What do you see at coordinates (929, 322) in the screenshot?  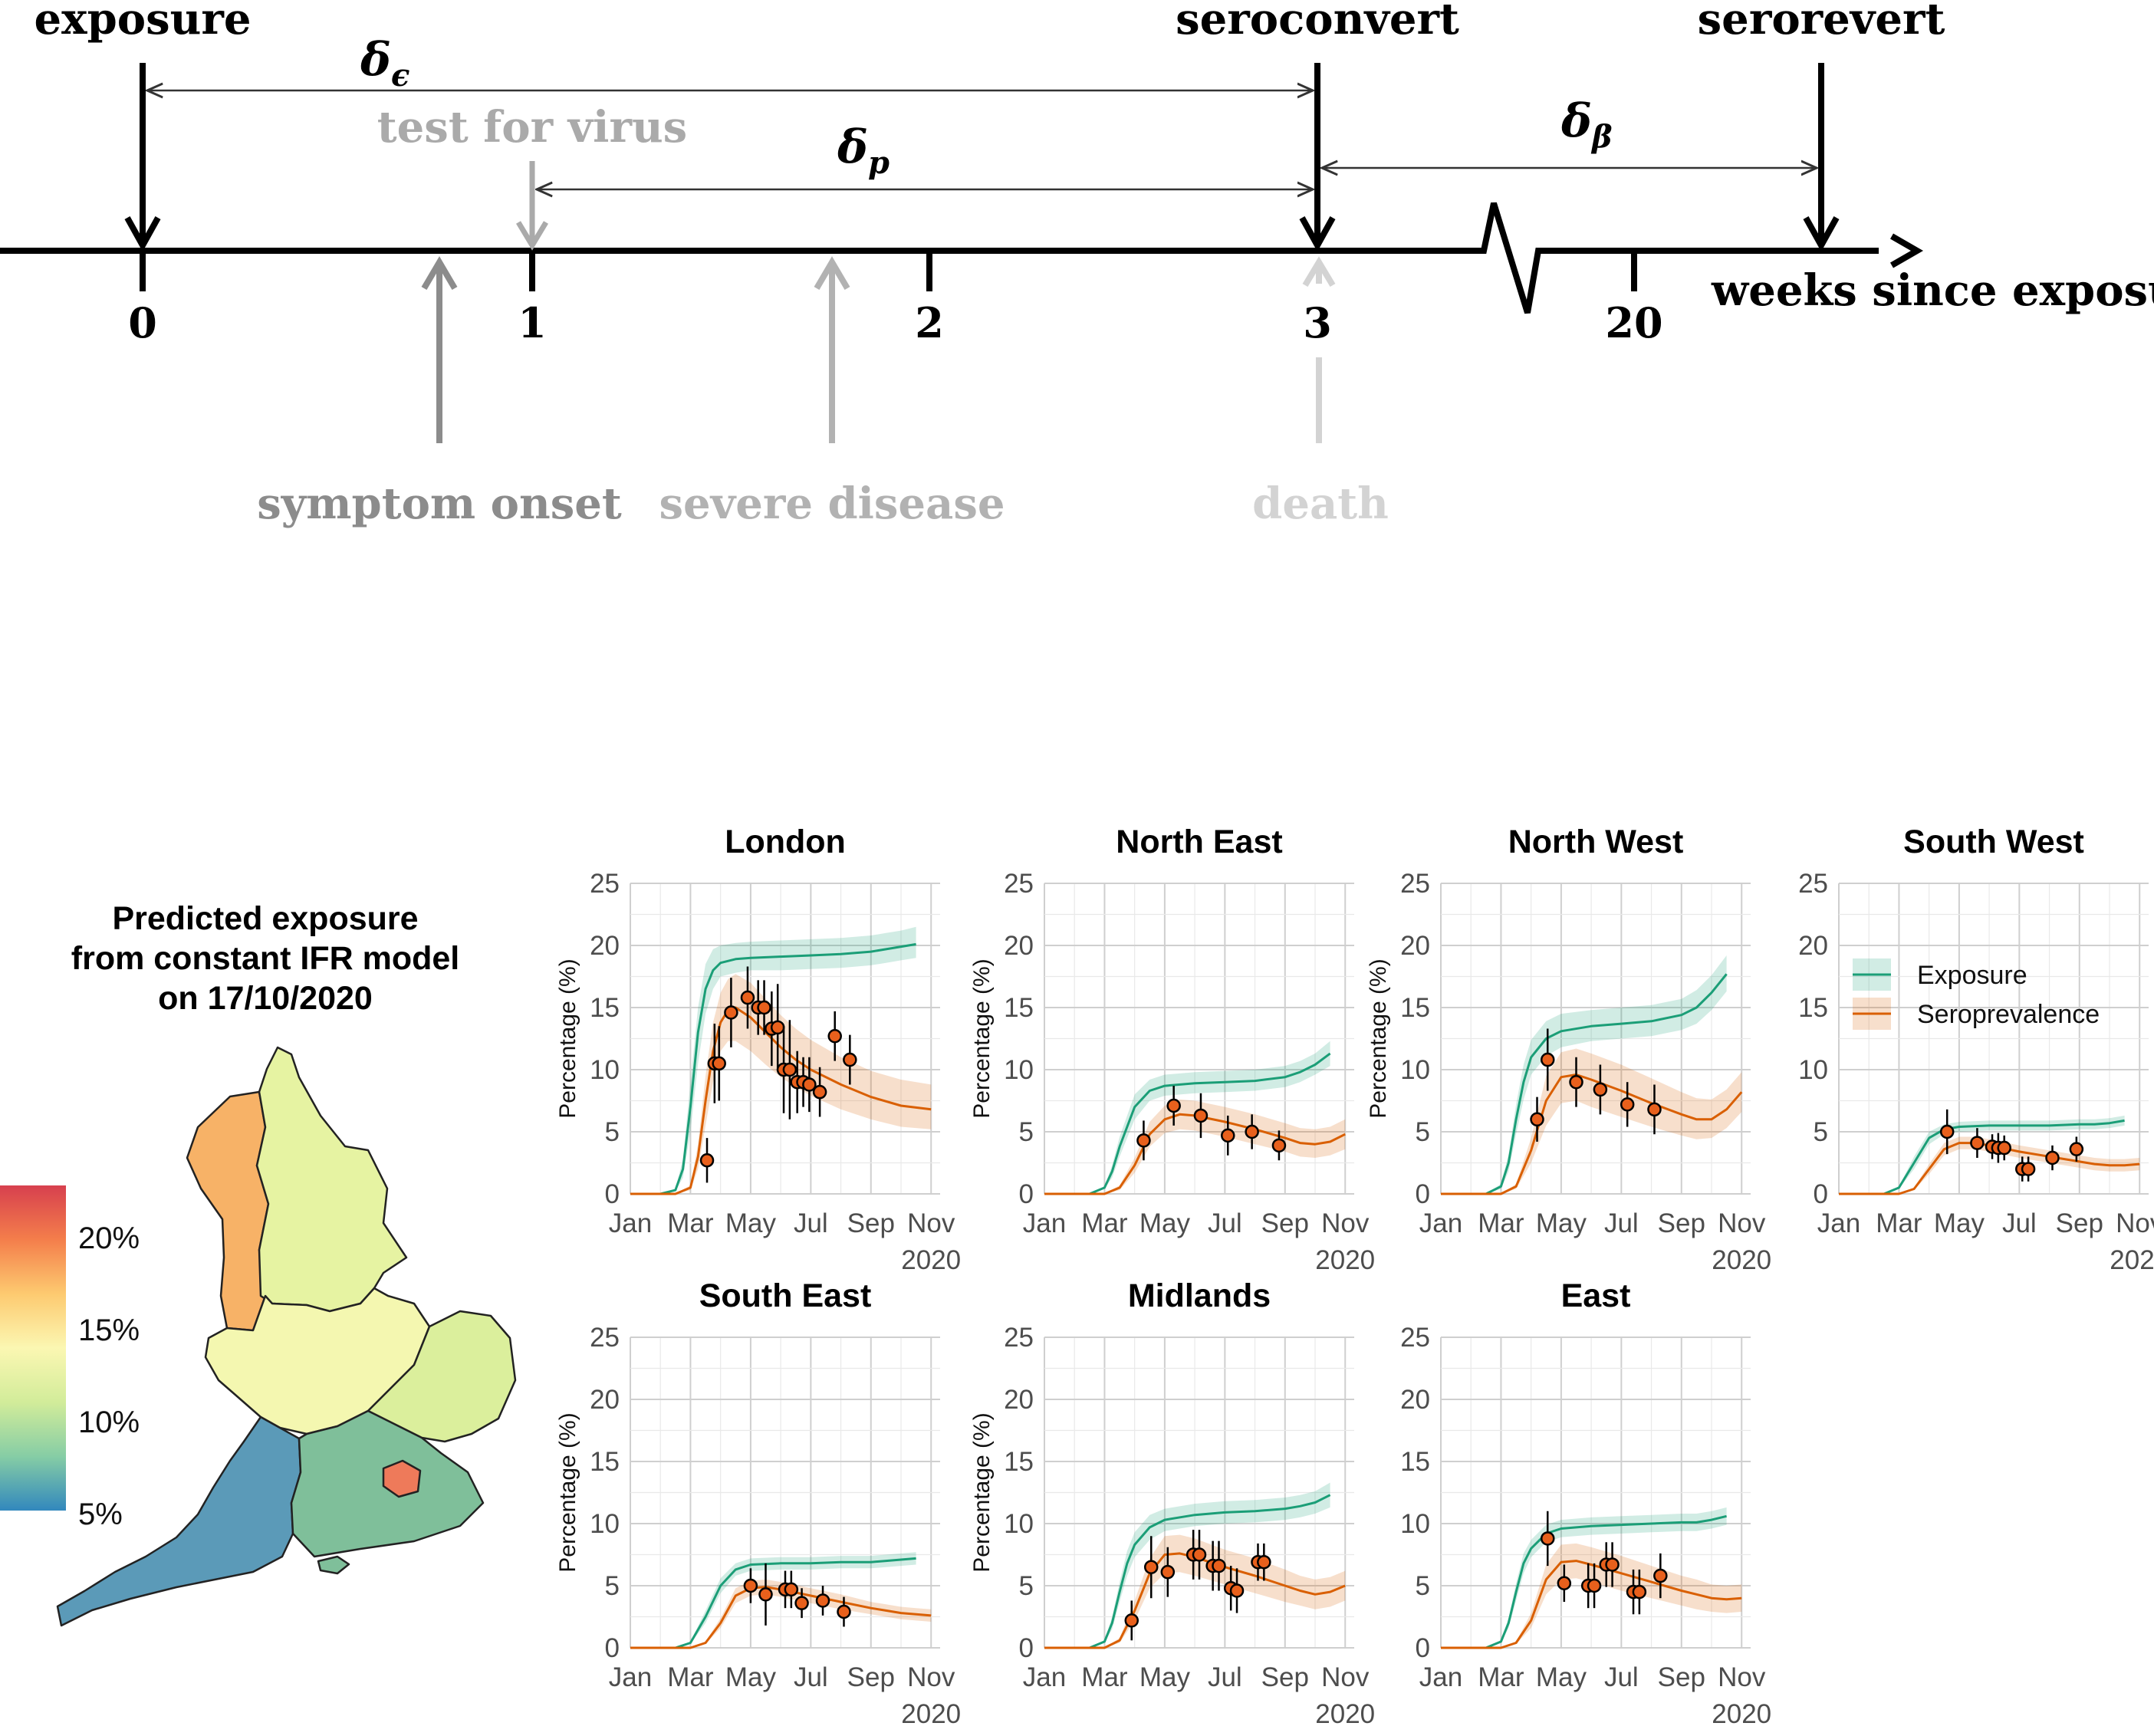 I see `timeline-tick-label-2: 2` at bounding box center [929, 322].